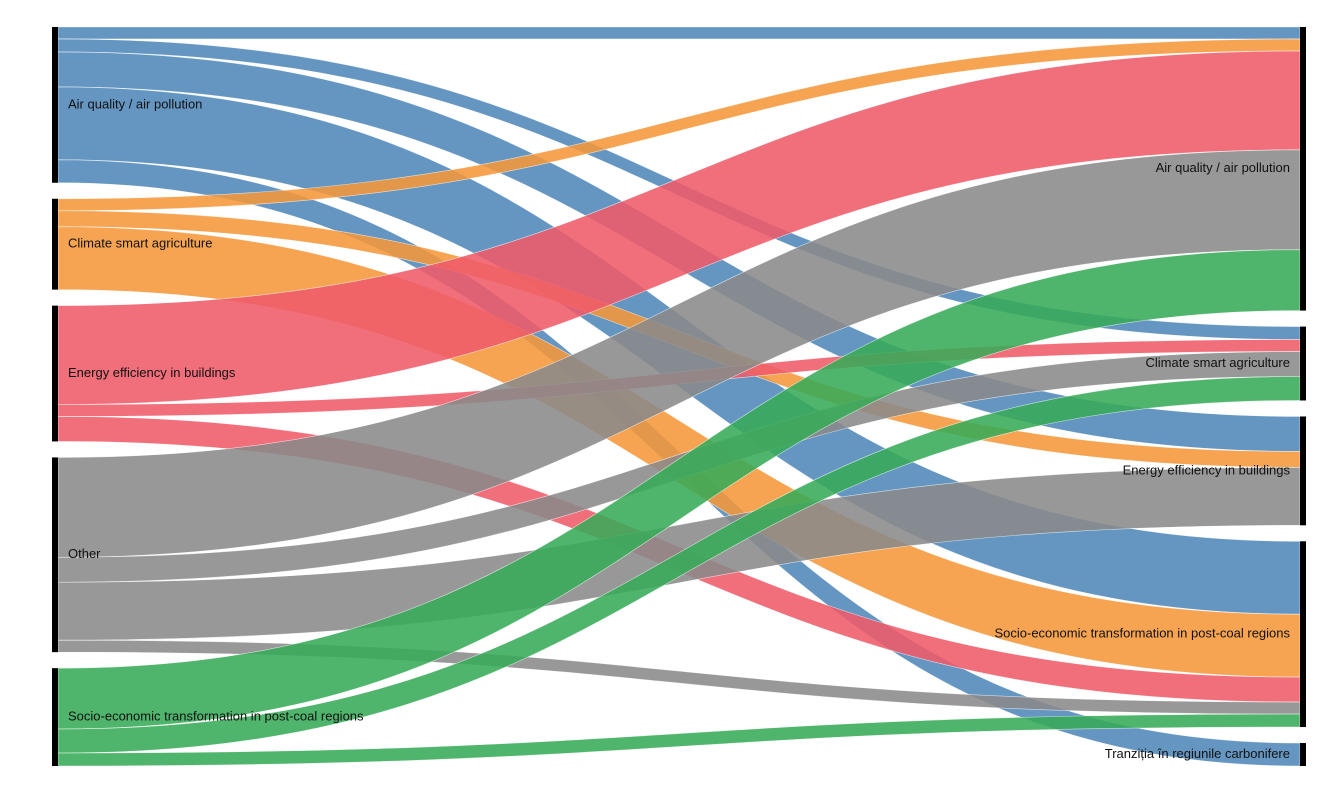 The width and height of the screenshot is (1341, 790). I want to click on link, so click(679, 33).